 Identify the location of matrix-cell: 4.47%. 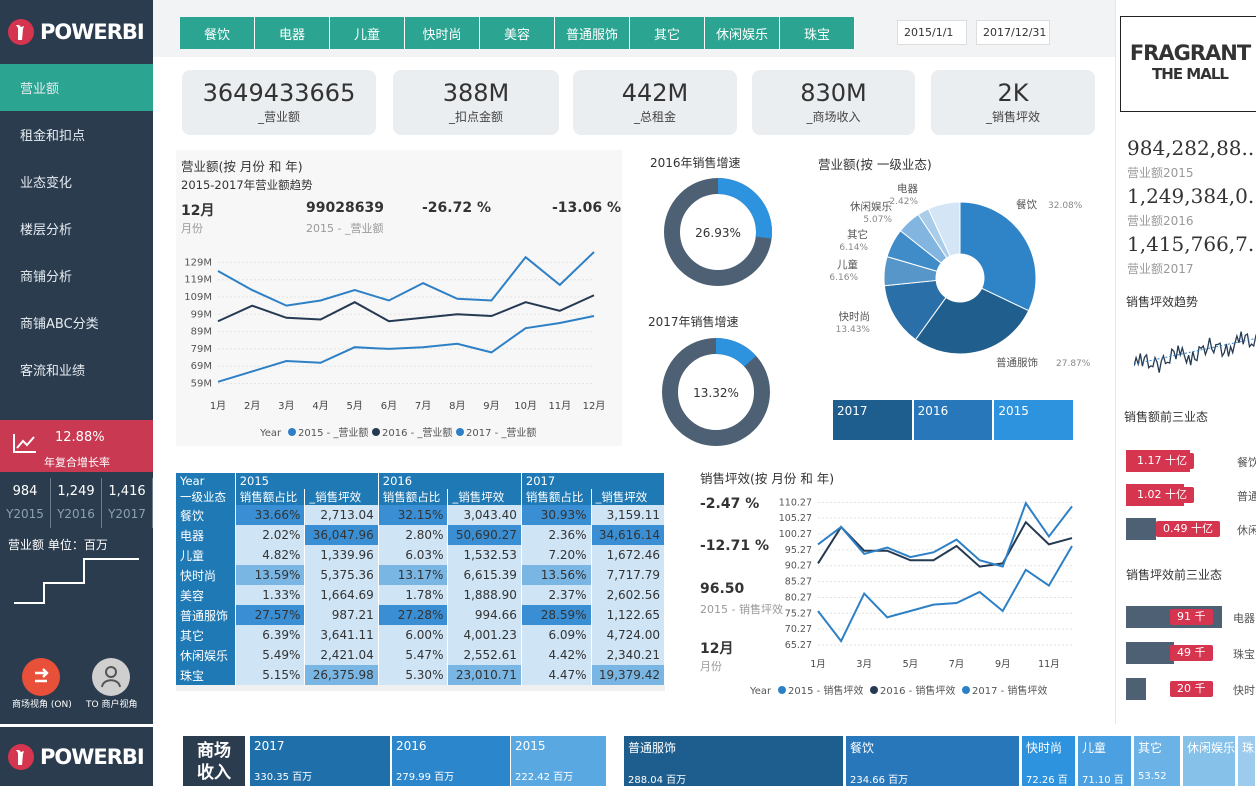
(556, 675).